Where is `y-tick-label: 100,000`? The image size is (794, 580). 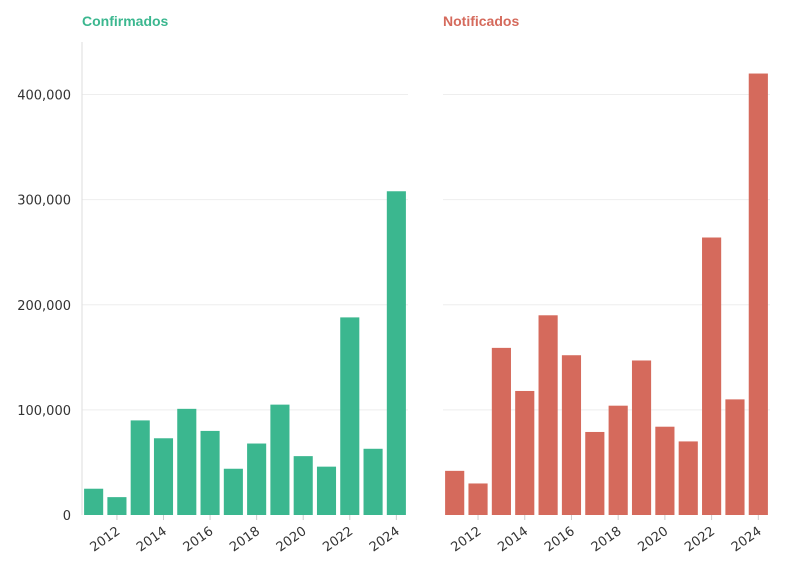
y-tick-label: 100,000 is located at coordinates (44, 411).